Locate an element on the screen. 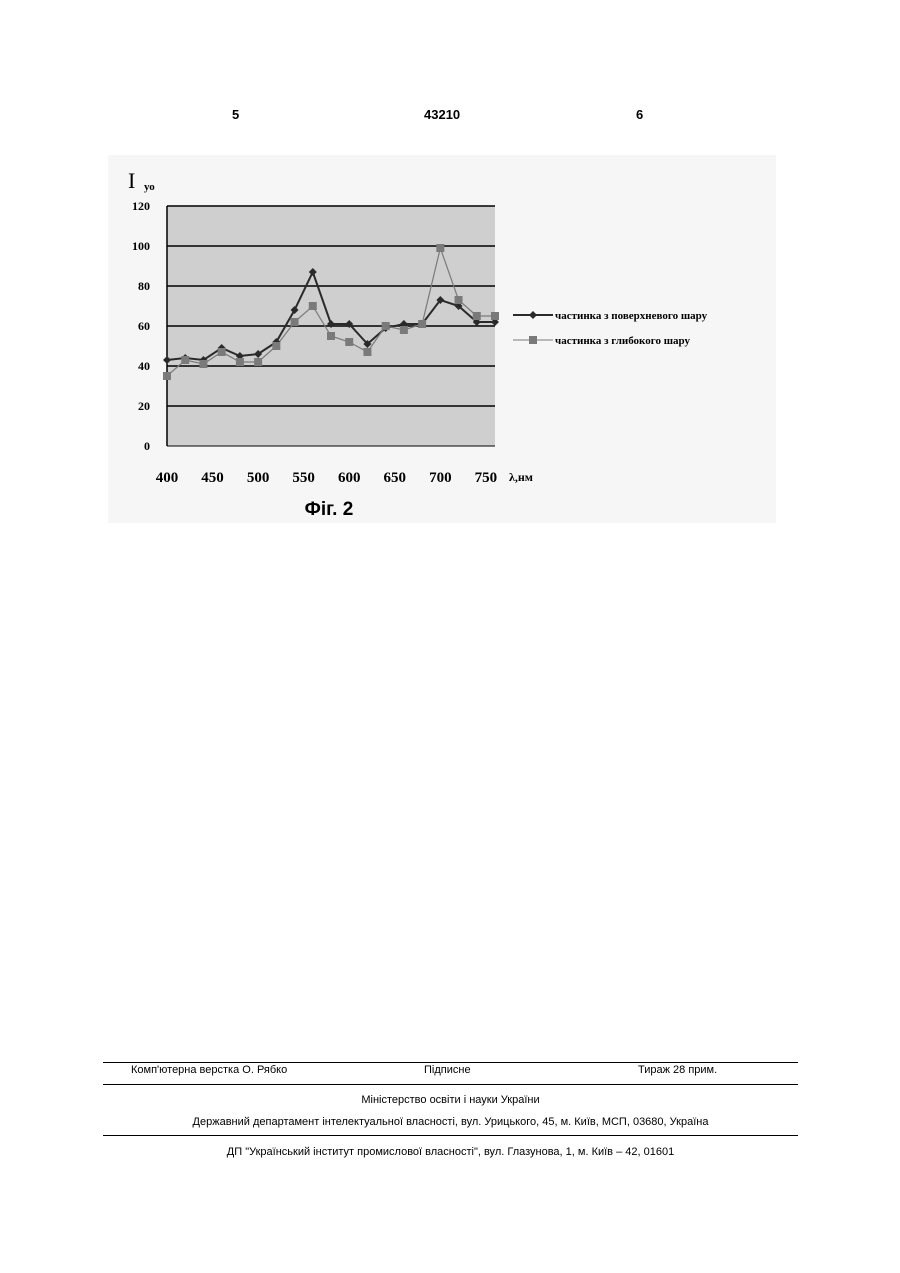 Image resolution: width=900 pixels, height=1273 pixels. y-axis-label-subscript: уо is located at coordinates (149, 187).